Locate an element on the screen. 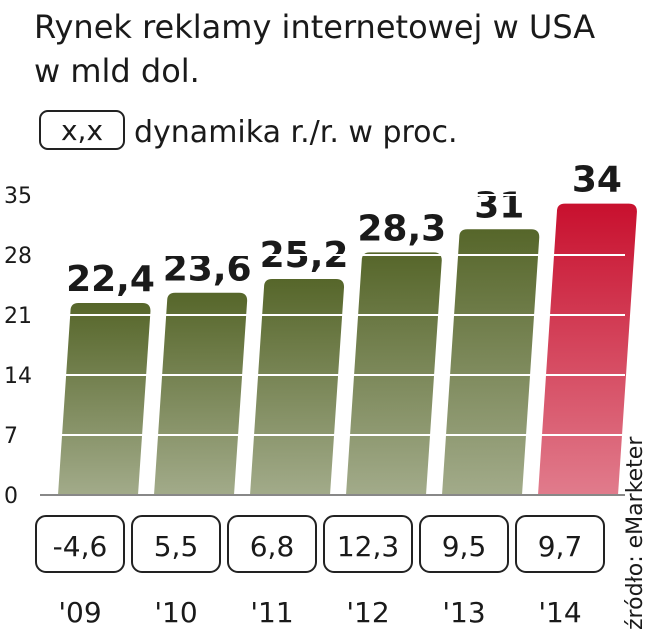 Image resolution: width=653 pixels, height=640 pixels. legend-box is located at coordinates (82, 130).